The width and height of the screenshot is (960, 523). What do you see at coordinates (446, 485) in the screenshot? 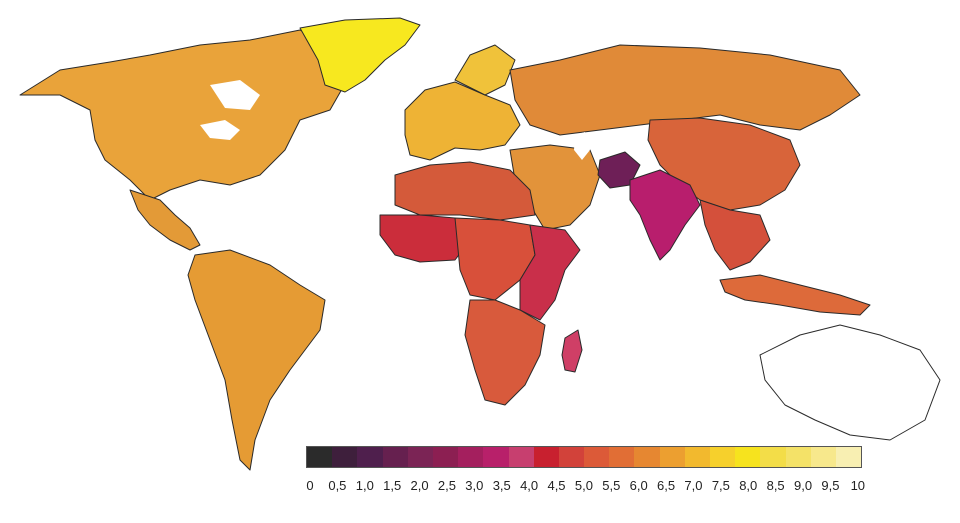
I see `legend-tick-label: 2,5` at bounding box center [446, 485].